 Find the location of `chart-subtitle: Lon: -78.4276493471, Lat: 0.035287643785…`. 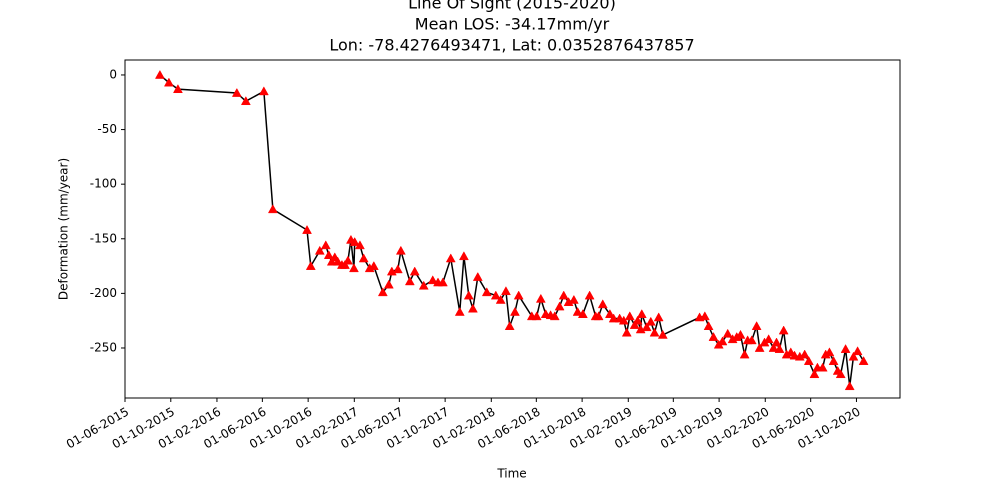

chart-subtitle: Lon: -78.4276493471, Lat: 0.035287643785… is located at coordinates (511, 45).